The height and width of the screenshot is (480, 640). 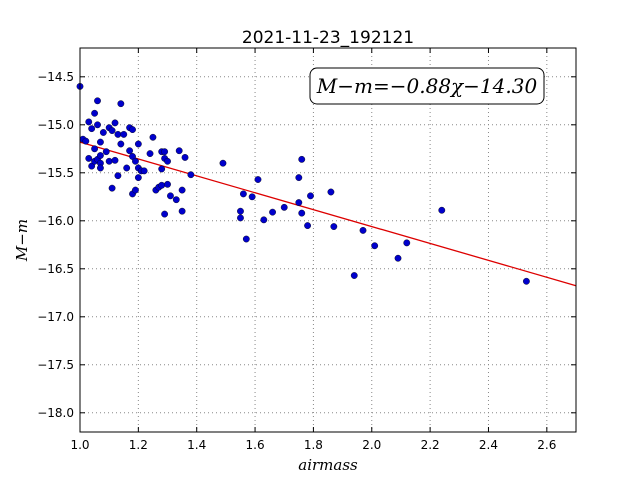 I want to click on x-tick-label: 1.8, so click(x=313, y=445).